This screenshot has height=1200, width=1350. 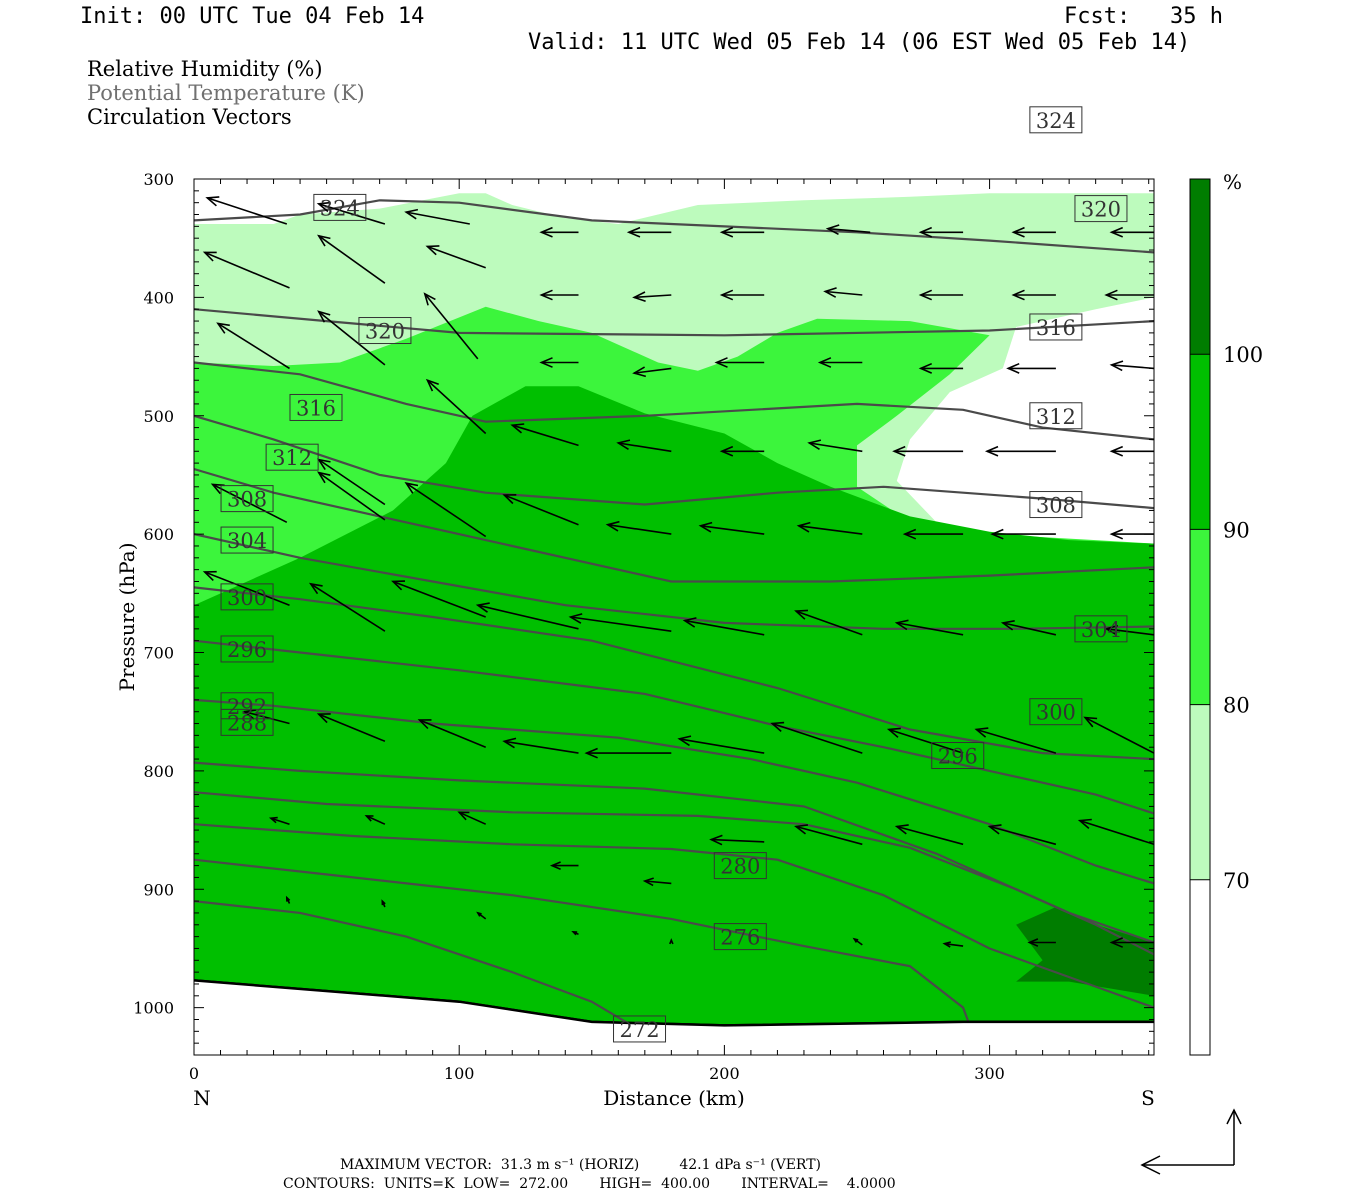 What do you see at coordinates (674, 1098) in the screenshot?
I see `x-axis-label: Distance (km)` at bounding box center [674, 1098].